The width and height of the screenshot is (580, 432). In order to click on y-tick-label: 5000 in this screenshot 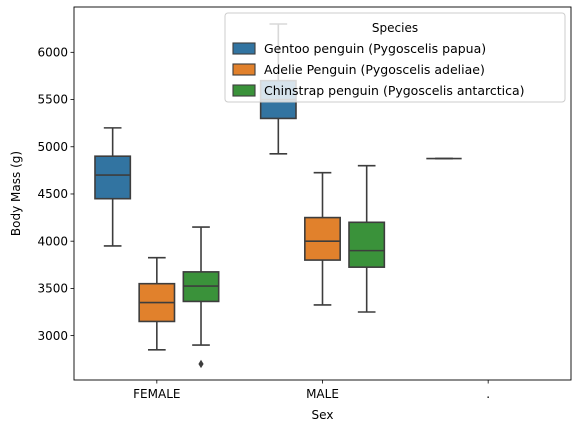, I will do `click(52, 147)`.